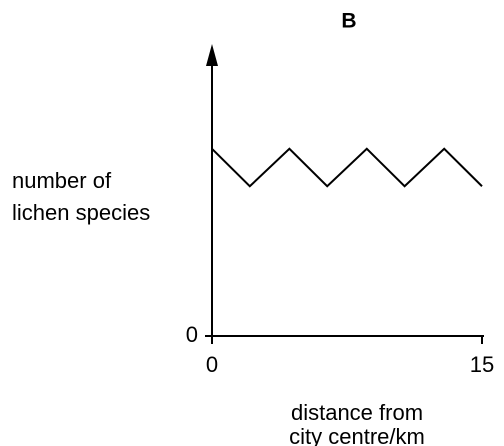 This screenshot has width=504, height=446. I want to click on y-axis-label: number of, so click(62, 180).